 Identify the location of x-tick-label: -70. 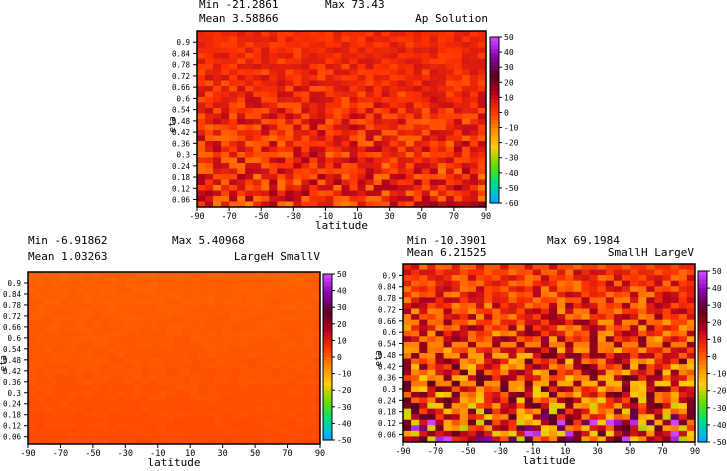
(60, 454).